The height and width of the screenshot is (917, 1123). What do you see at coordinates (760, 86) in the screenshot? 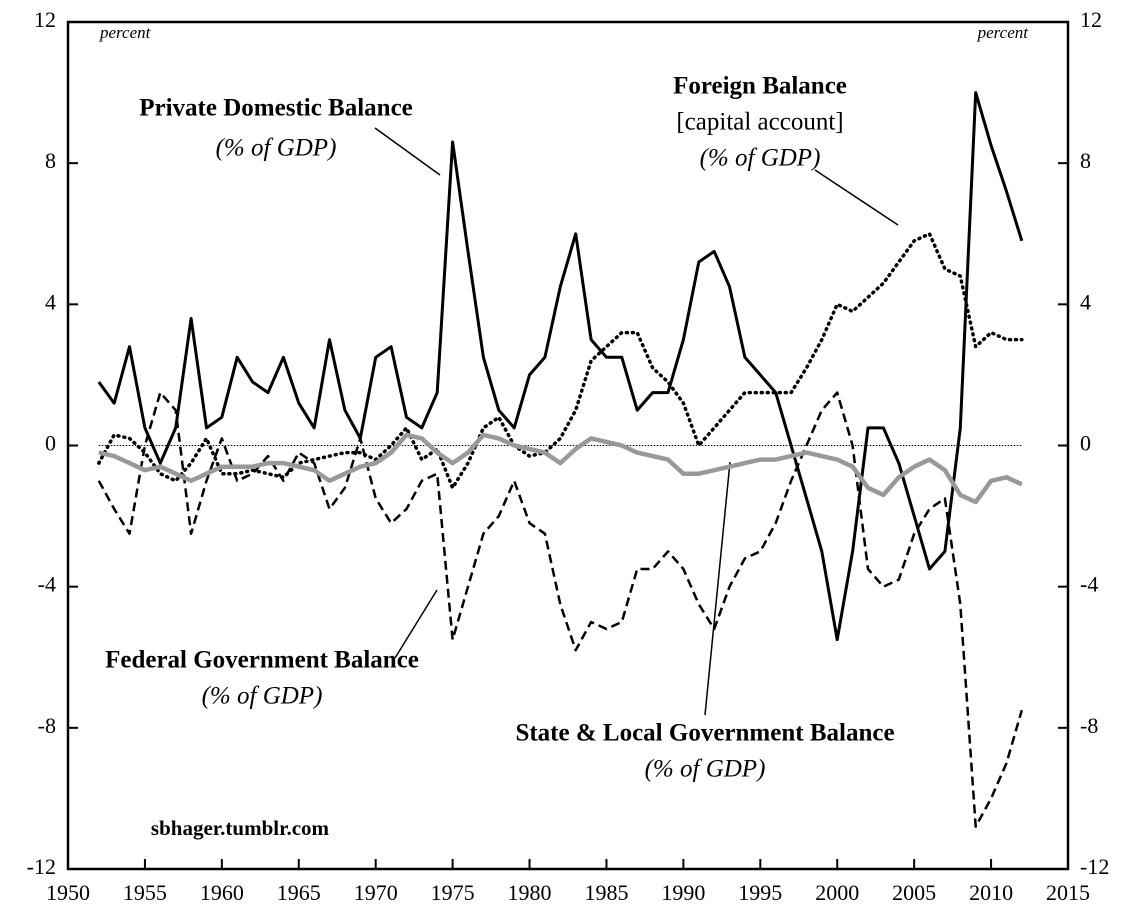
I see `annotation: Foreign Balance` at bounding box center [760, 86].